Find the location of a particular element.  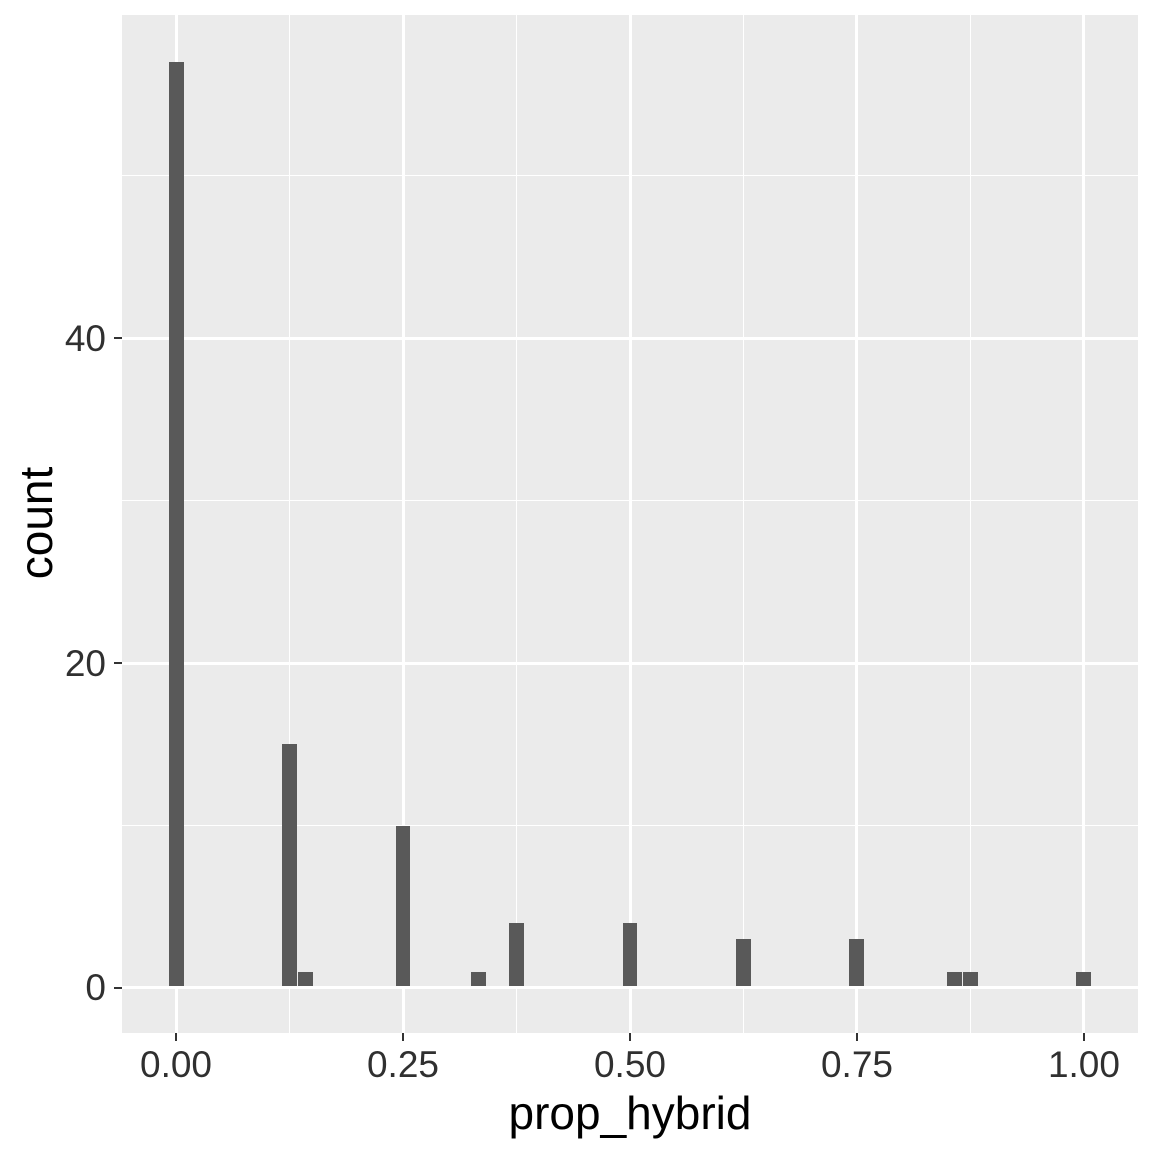

y-tick-label: 20 is located at coordinates (85, 663).